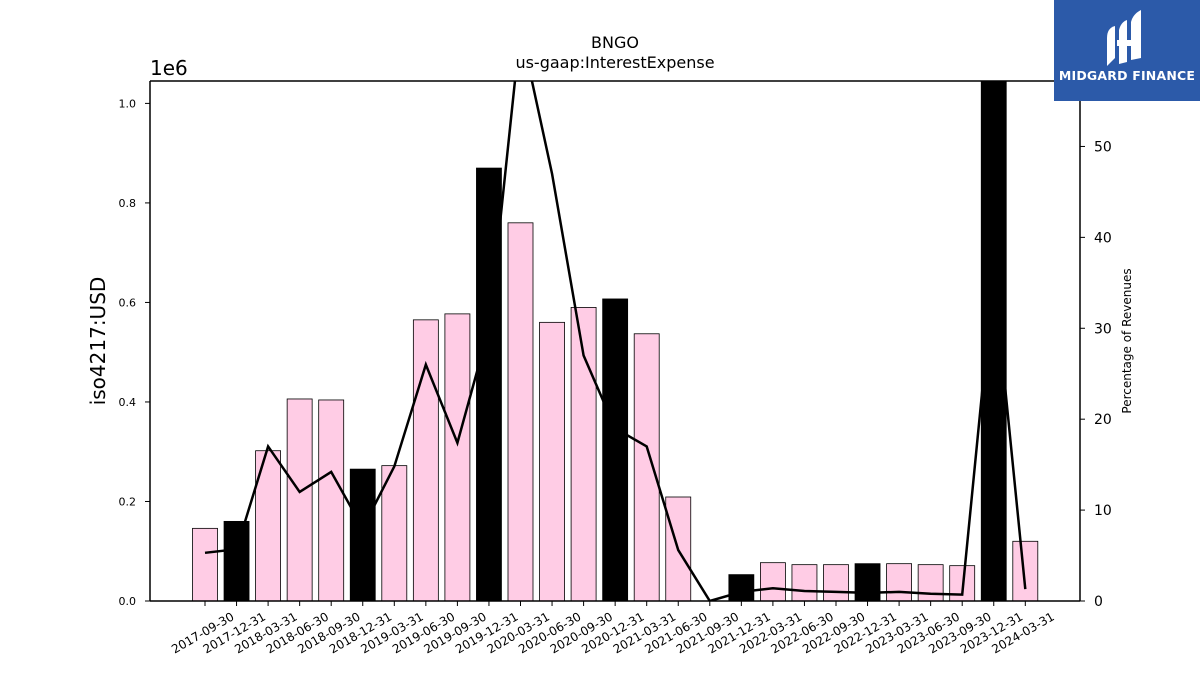 The width and height of the screenshot is (1200, 675). I want to click on y-tick-label: 0.4, so click(128, 402).